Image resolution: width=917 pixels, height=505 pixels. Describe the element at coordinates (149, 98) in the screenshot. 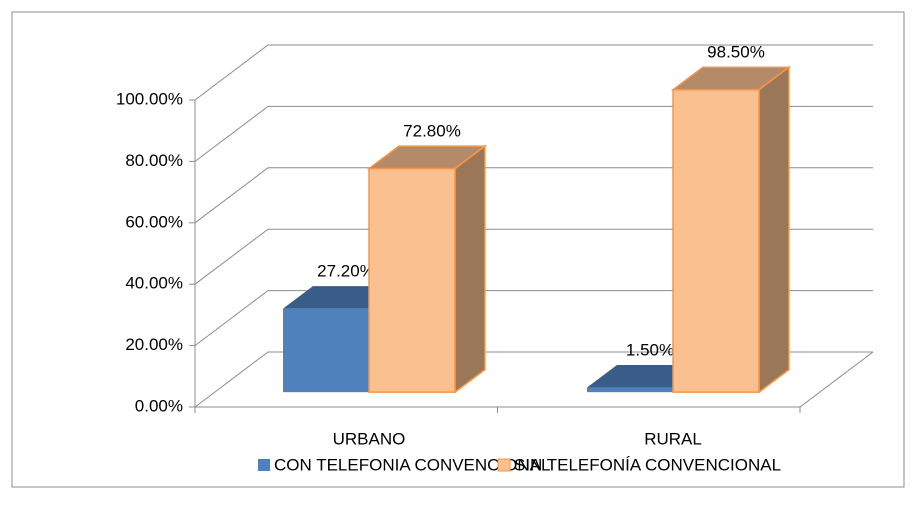

I see `y-tick-label: 100.00%` at that location.